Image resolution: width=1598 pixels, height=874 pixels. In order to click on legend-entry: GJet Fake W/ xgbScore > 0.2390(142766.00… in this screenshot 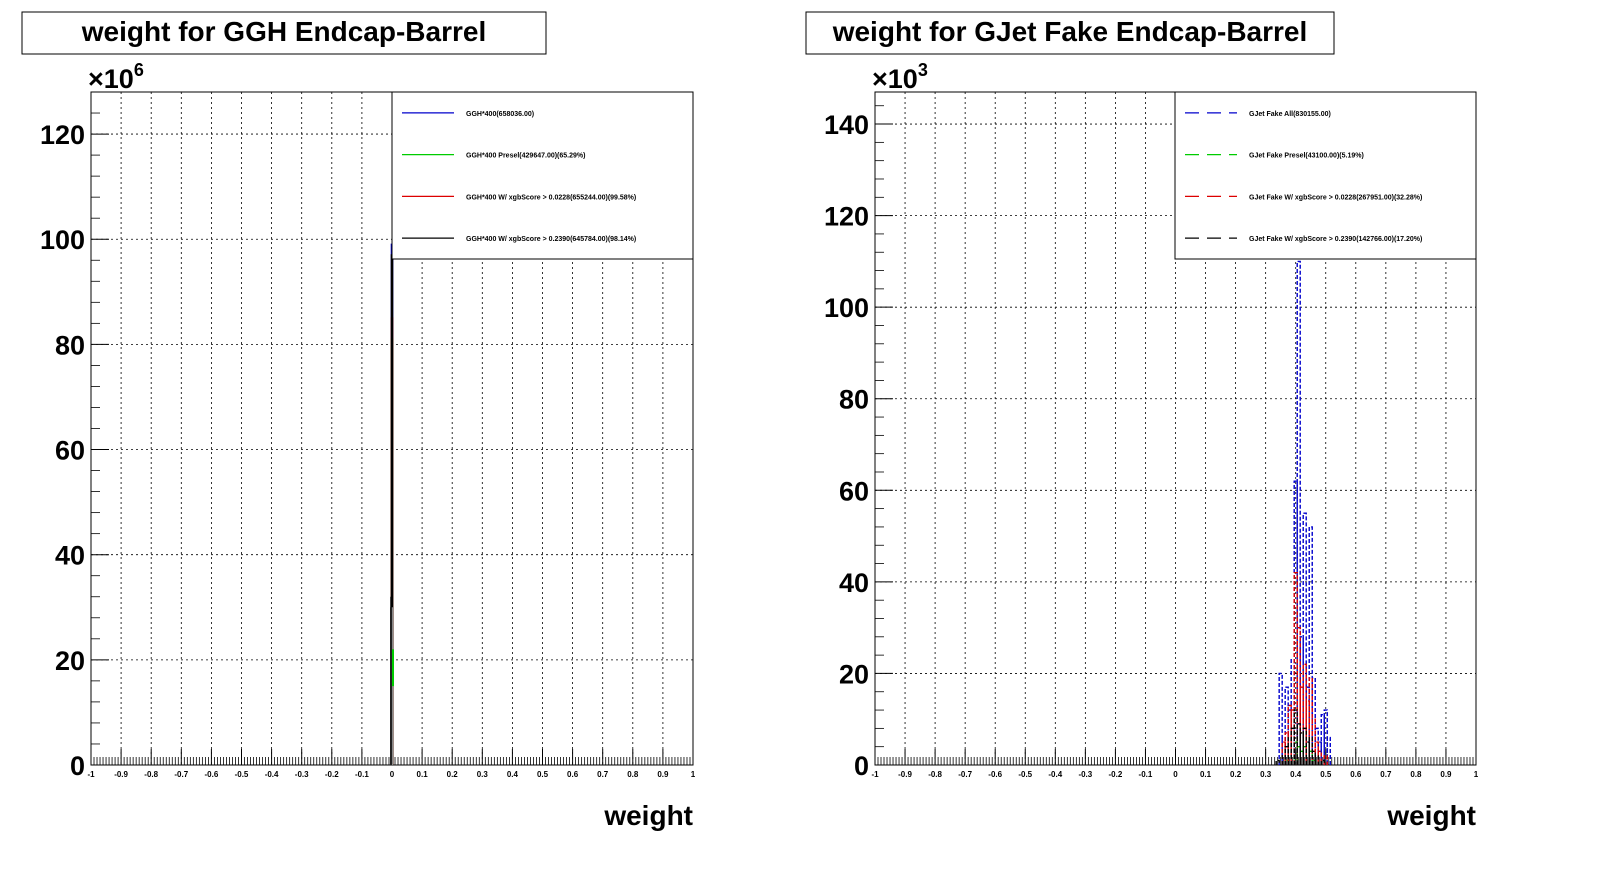, I will do `click(1335, 239)`.